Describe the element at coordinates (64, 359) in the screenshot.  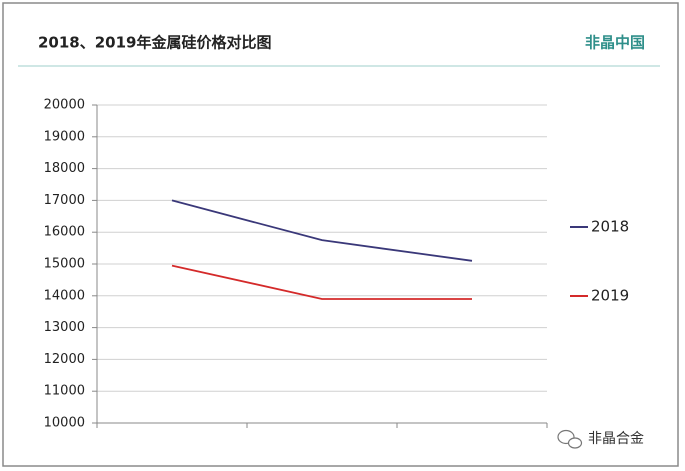
I see `y-tick-label: 12000` at that location.